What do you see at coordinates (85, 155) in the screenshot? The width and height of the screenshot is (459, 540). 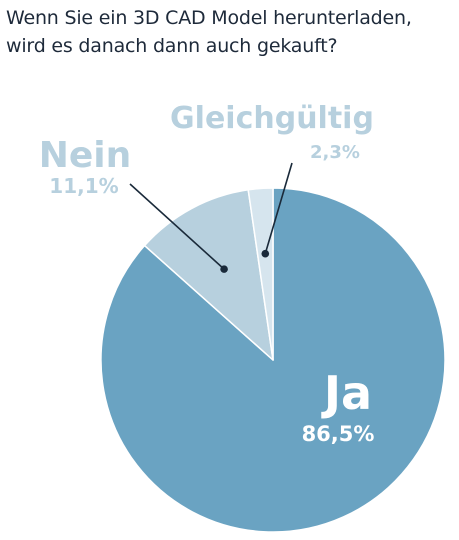 I see `slice-label-nein: Nein` at bounding box center [85, 155].